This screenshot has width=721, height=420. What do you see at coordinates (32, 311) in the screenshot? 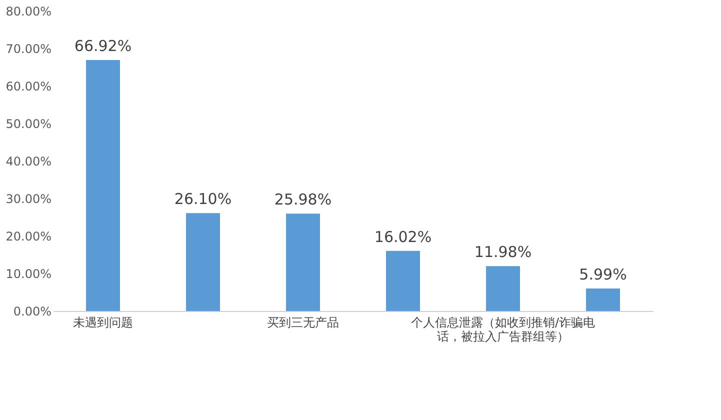
I see `y-tick-label: 0.00%` at bounding box center [32, 311].